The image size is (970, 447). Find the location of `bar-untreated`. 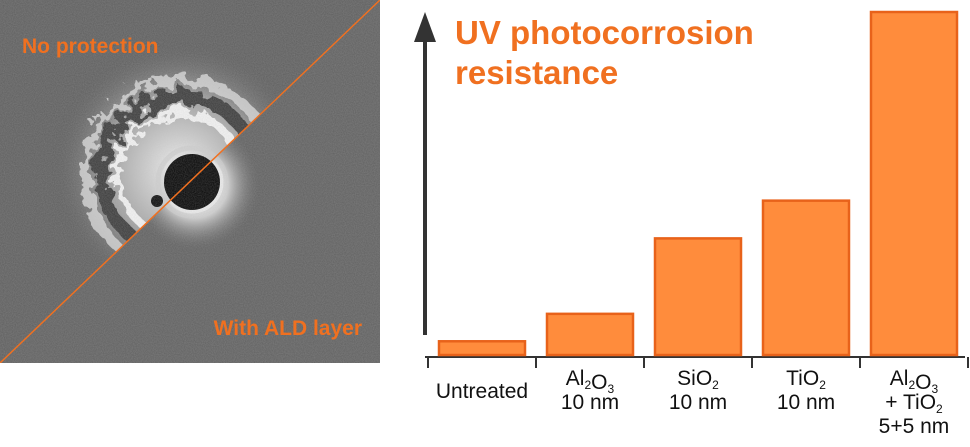

bar-untreated is located at coordinates (482, 348).